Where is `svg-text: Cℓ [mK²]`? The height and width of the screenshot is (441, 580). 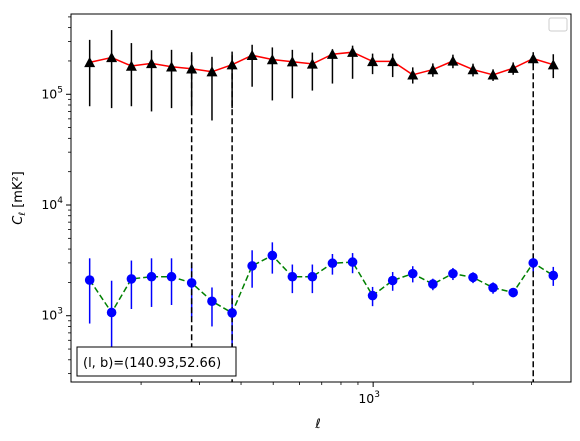
svg-text: Cℓ [mK²] is located at coordinates (19, 197).